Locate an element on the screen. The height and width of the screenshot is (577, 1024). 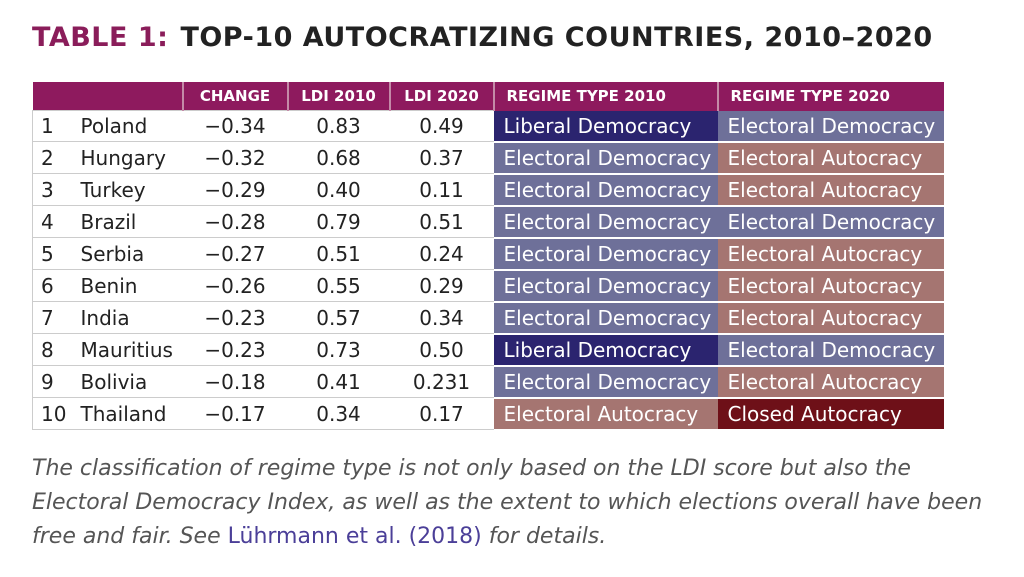
cell-change: −0.32 is located at coordinates (235, 157).